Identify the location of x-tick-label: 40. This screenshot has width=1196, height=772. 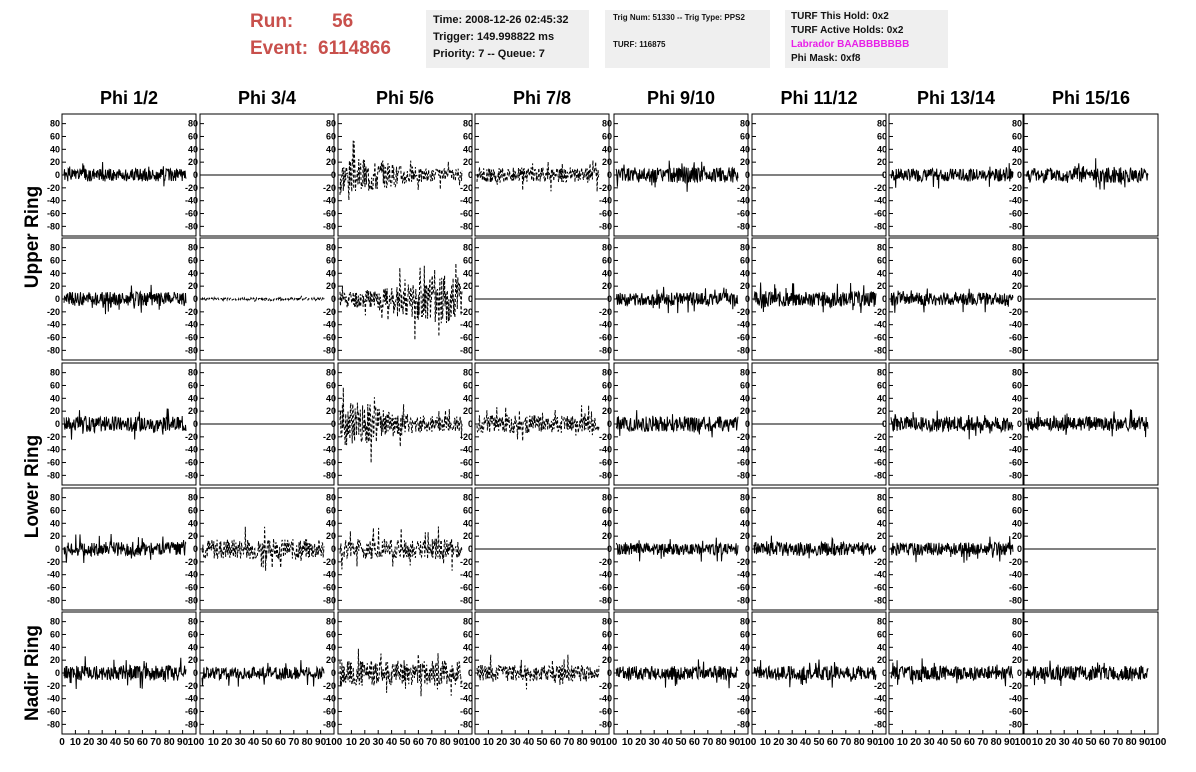
(806, 742).